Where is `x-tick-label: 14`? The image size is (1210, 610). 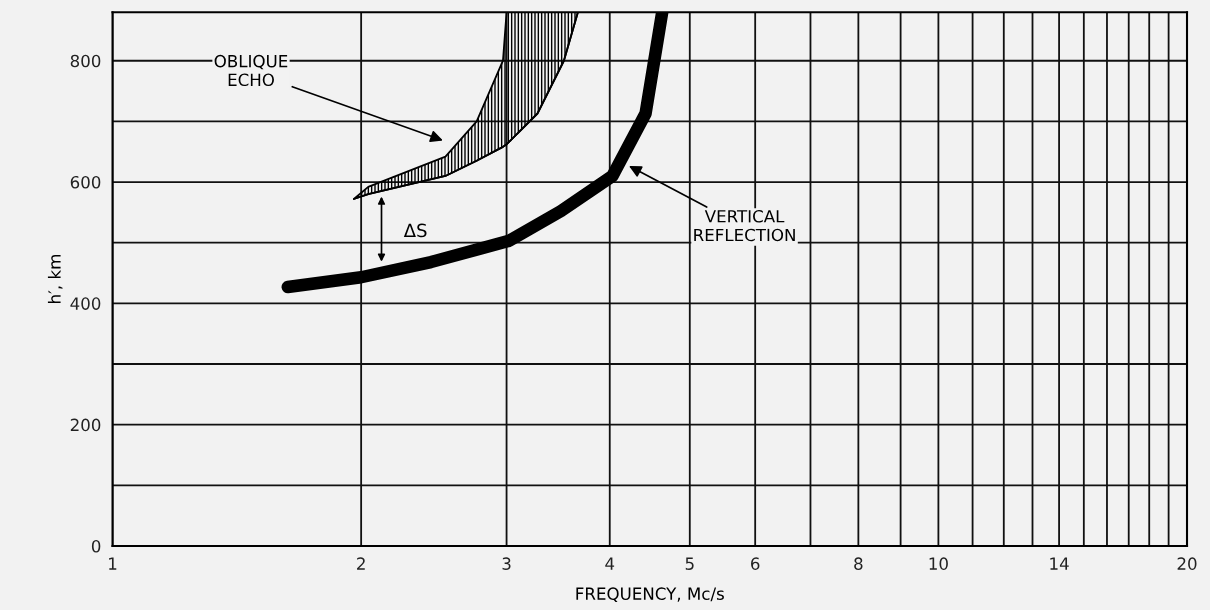
x-tick-label: 14 is located at coordinates (1059, 563).